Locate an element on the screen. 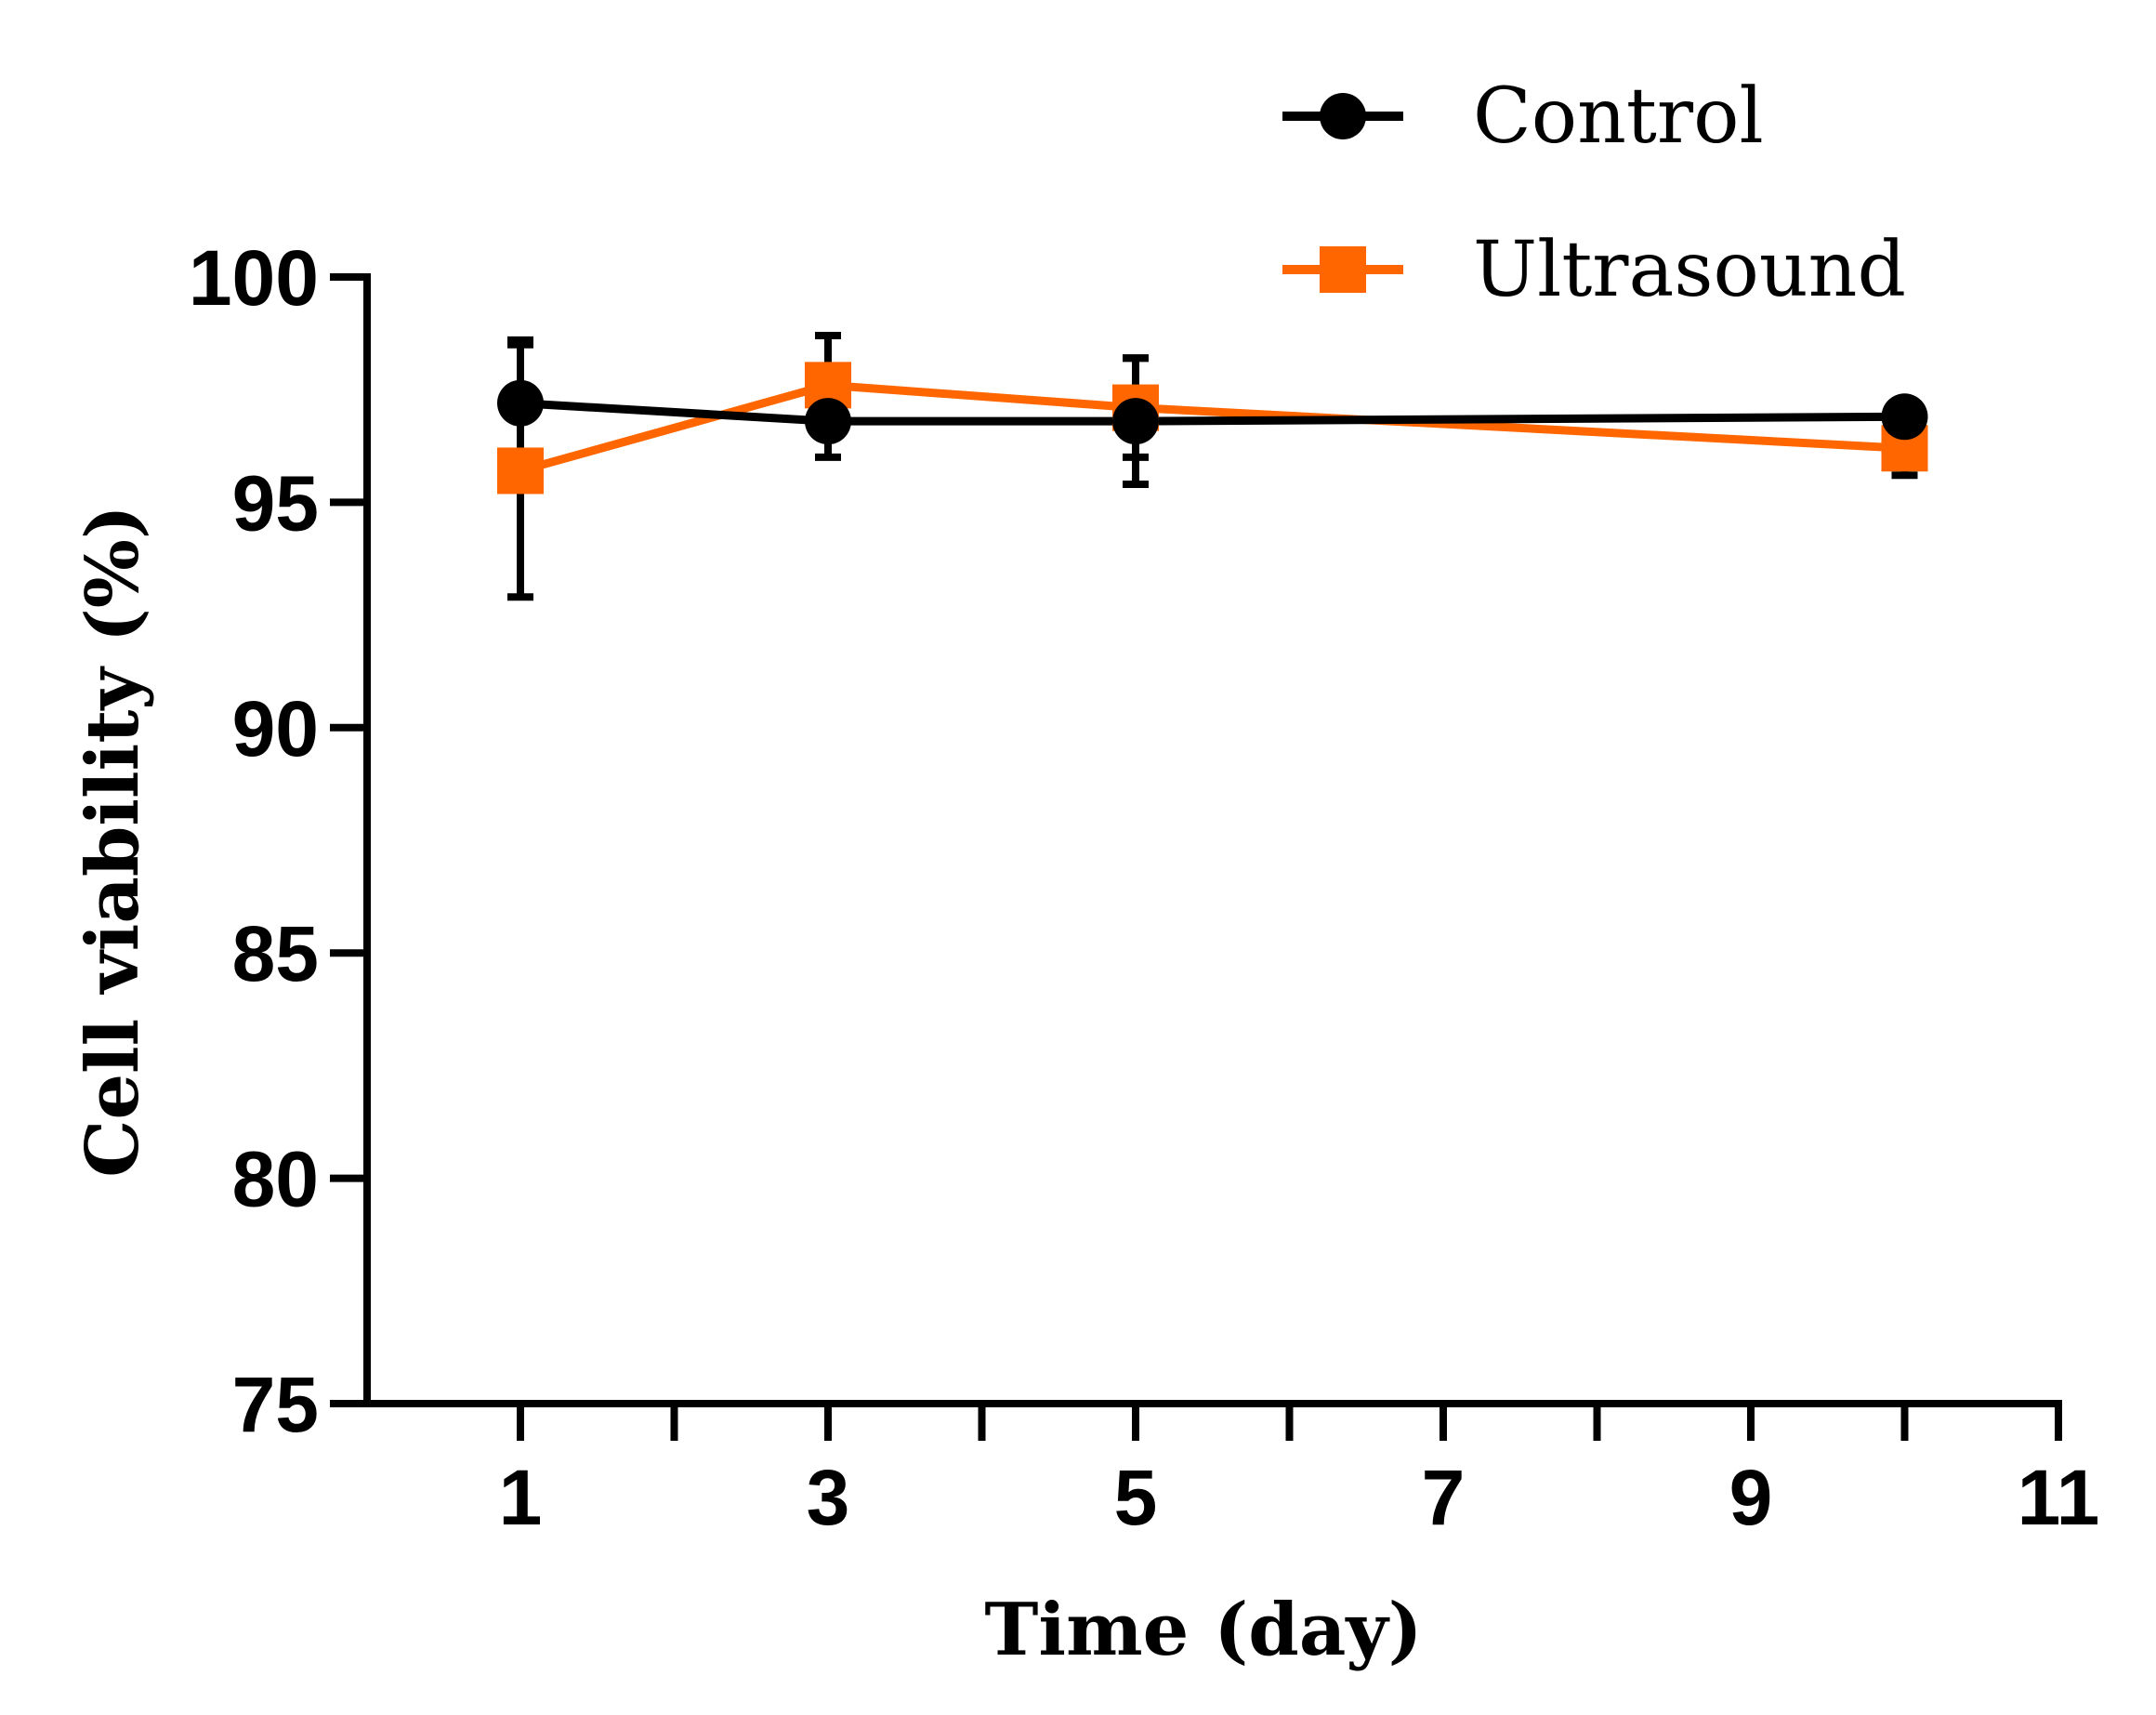 This screenshot has width=2156, height=1715. x-tick-label: 9 is located at coordinates (1751, 1497).